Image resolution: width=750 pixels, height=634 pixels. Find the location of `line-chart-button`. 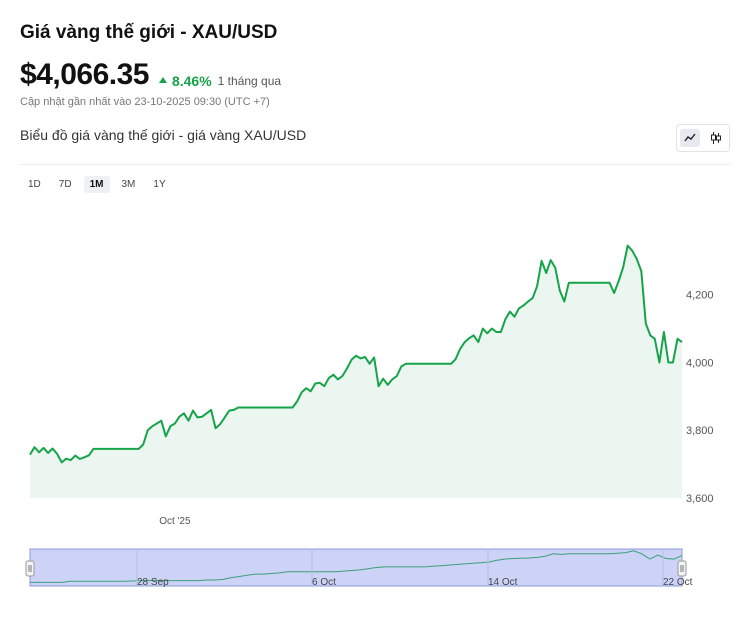

line-chart-button is located at coordinates (690, 138).